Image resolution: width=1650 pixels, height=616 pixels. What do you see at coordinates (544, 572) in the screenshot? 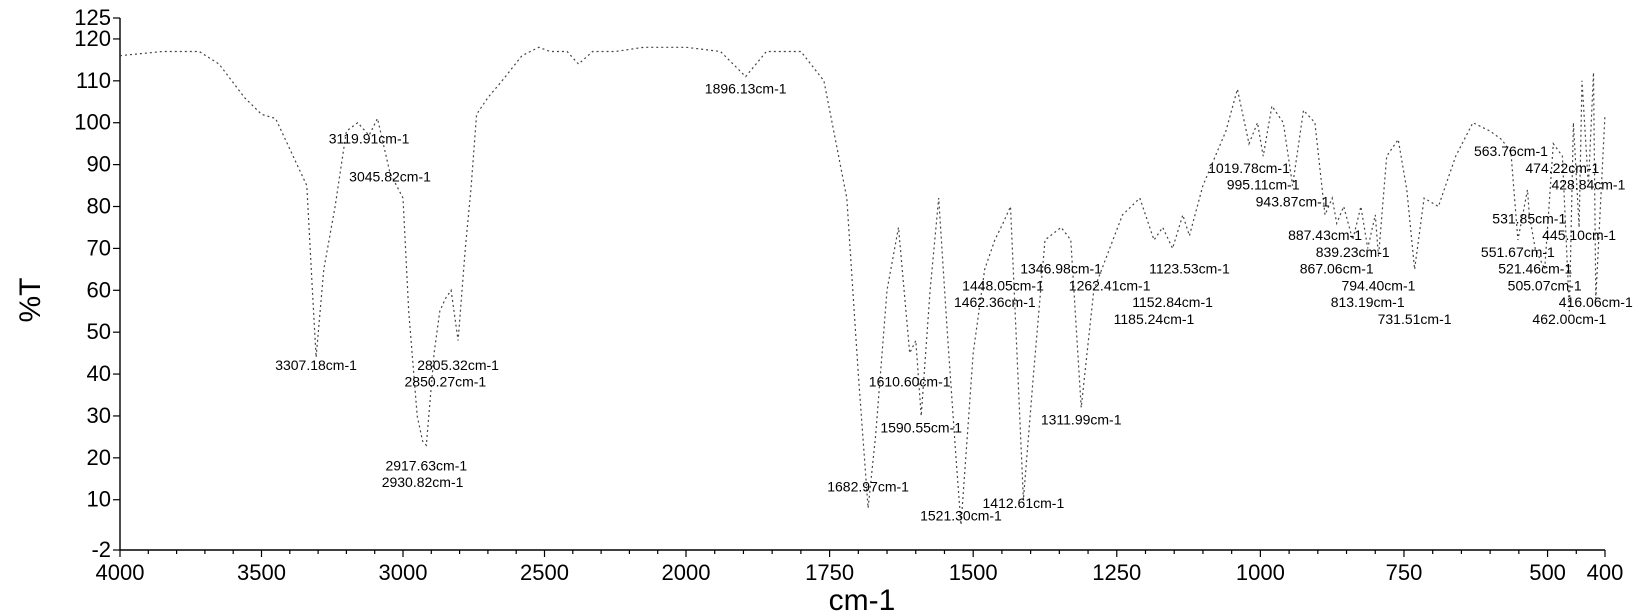
I see `x-tick-label: 2500` at bounding box center [544, 572].